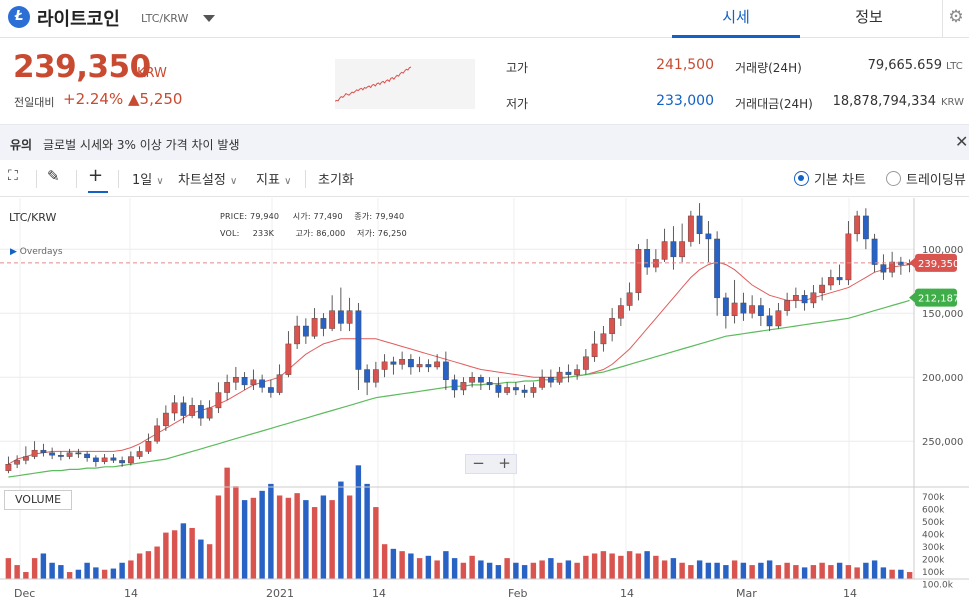 The image size is (969, 607). What do you see at coordinates (942, 442) in the screenshot?
I see `price-tick-label: 250,000` at bounding box center [942, 442].